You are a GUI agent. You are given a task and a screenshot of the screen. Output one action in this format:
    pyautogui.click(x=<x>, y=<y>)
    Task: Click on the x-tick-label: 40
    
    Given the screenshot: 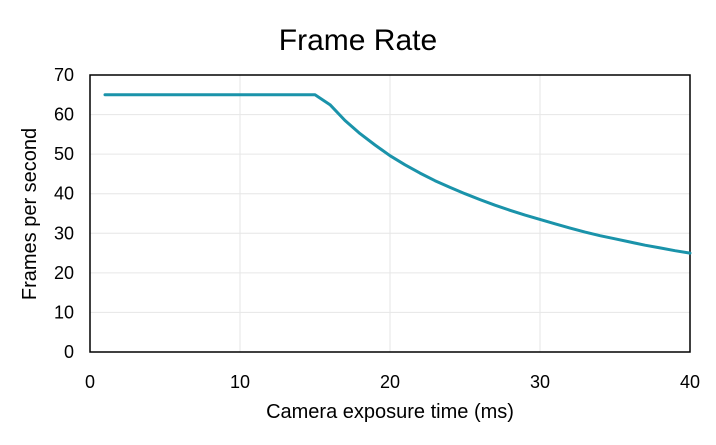 What is the action you would take?
    pyautogui.click(x=690, y=382)
    